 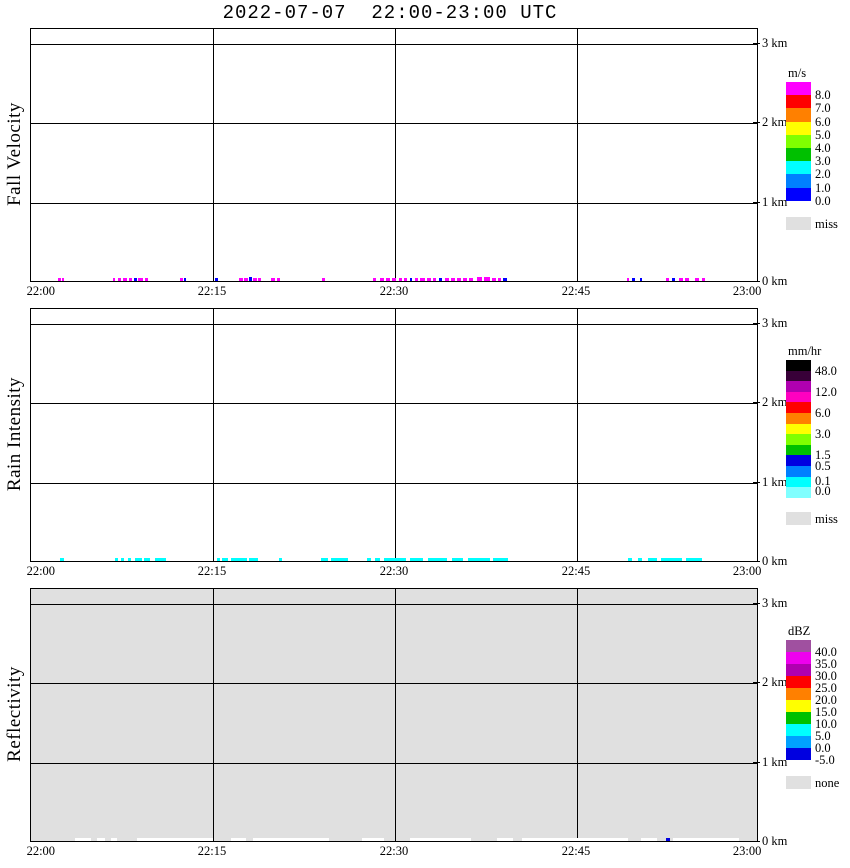 What do you see at coordinates (826, 723) in the screenshot?
I see `colorbar-tick-label: 10.0` at bounding box center [826, 723].